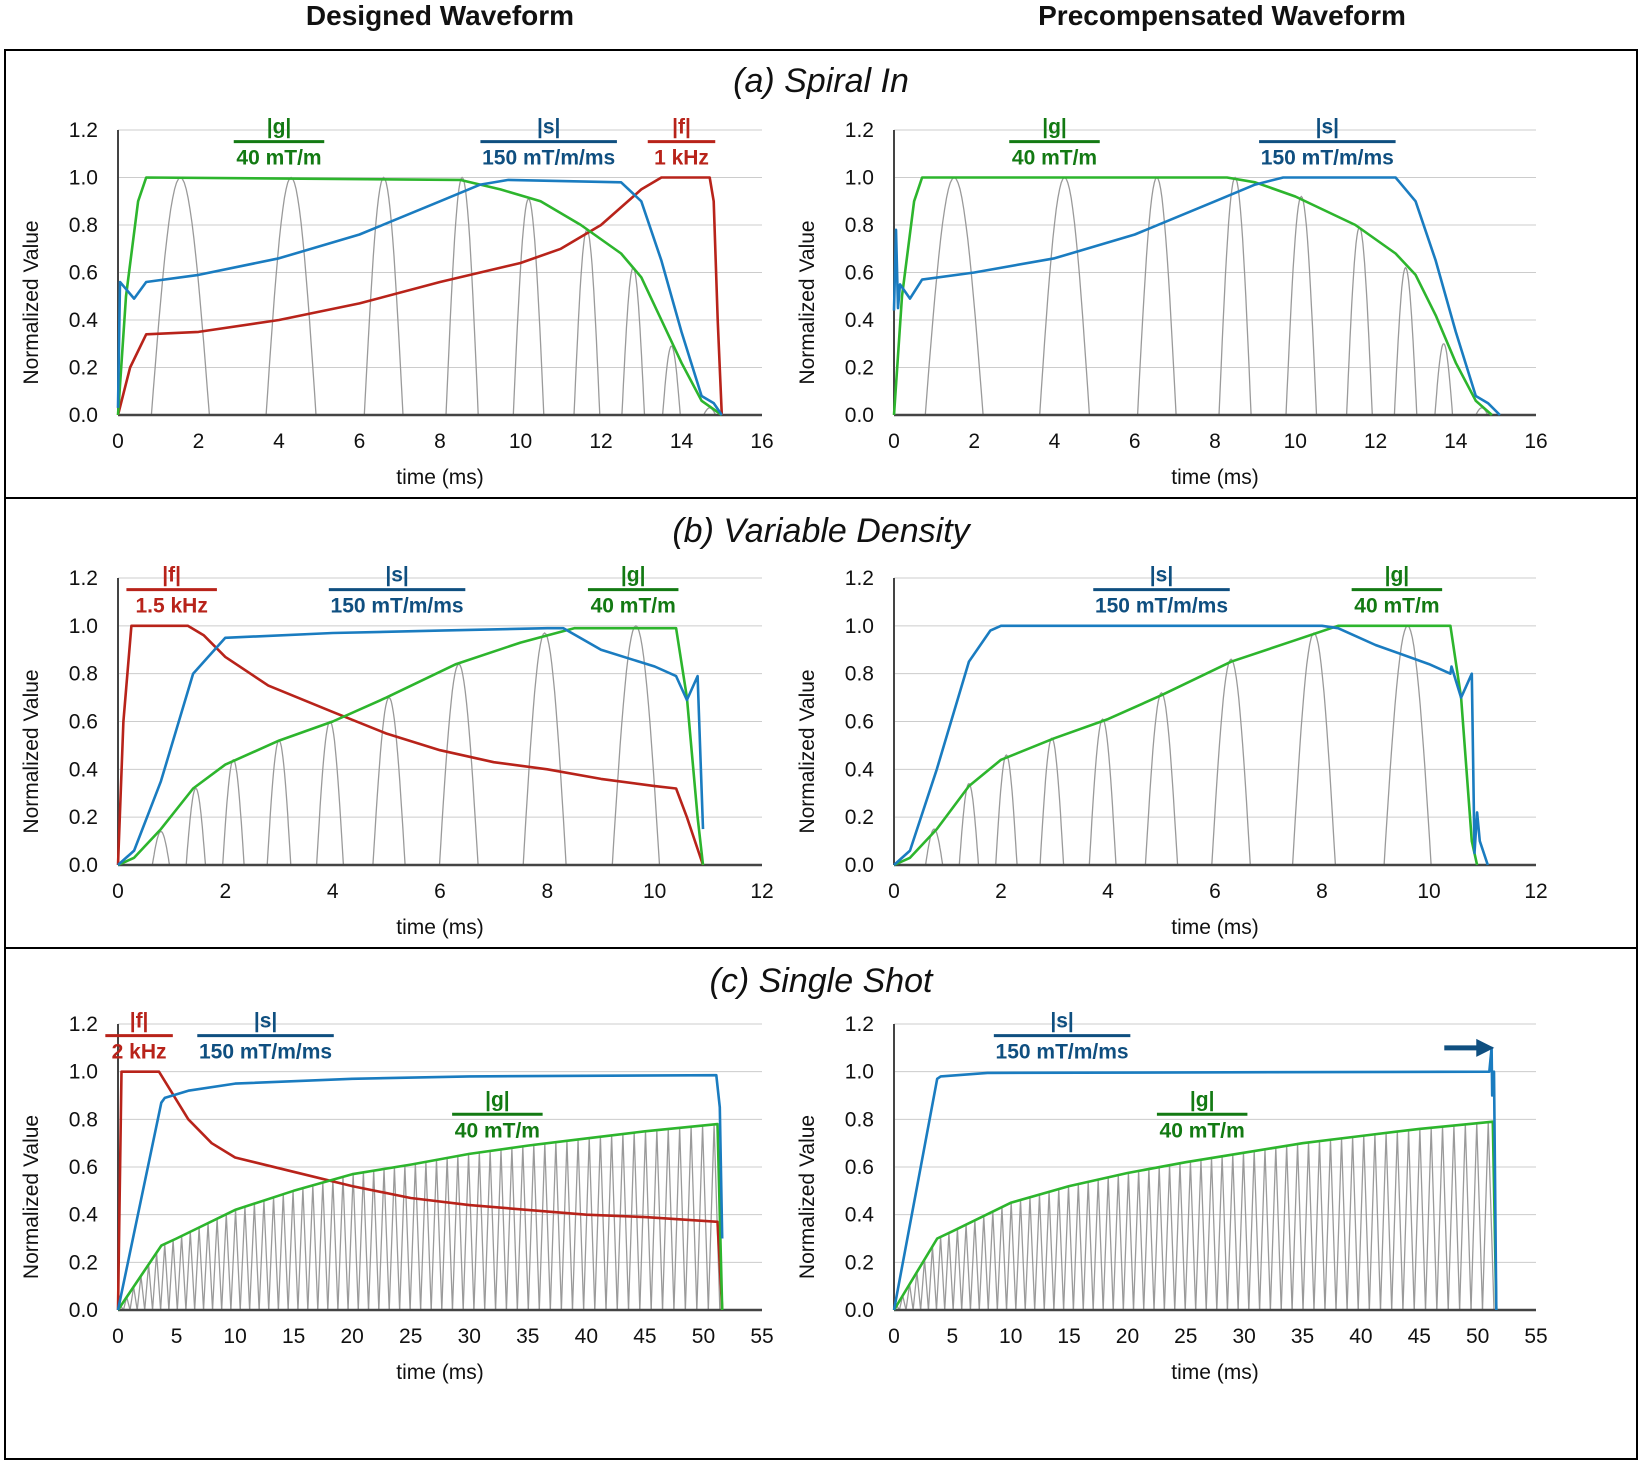 This screenshot has height=1462, width=1642. What do you see at coordinates (821, 981) in the screenshot?
I see `row-title-c: (c) Single Shot` at bounding box center [821, 981].